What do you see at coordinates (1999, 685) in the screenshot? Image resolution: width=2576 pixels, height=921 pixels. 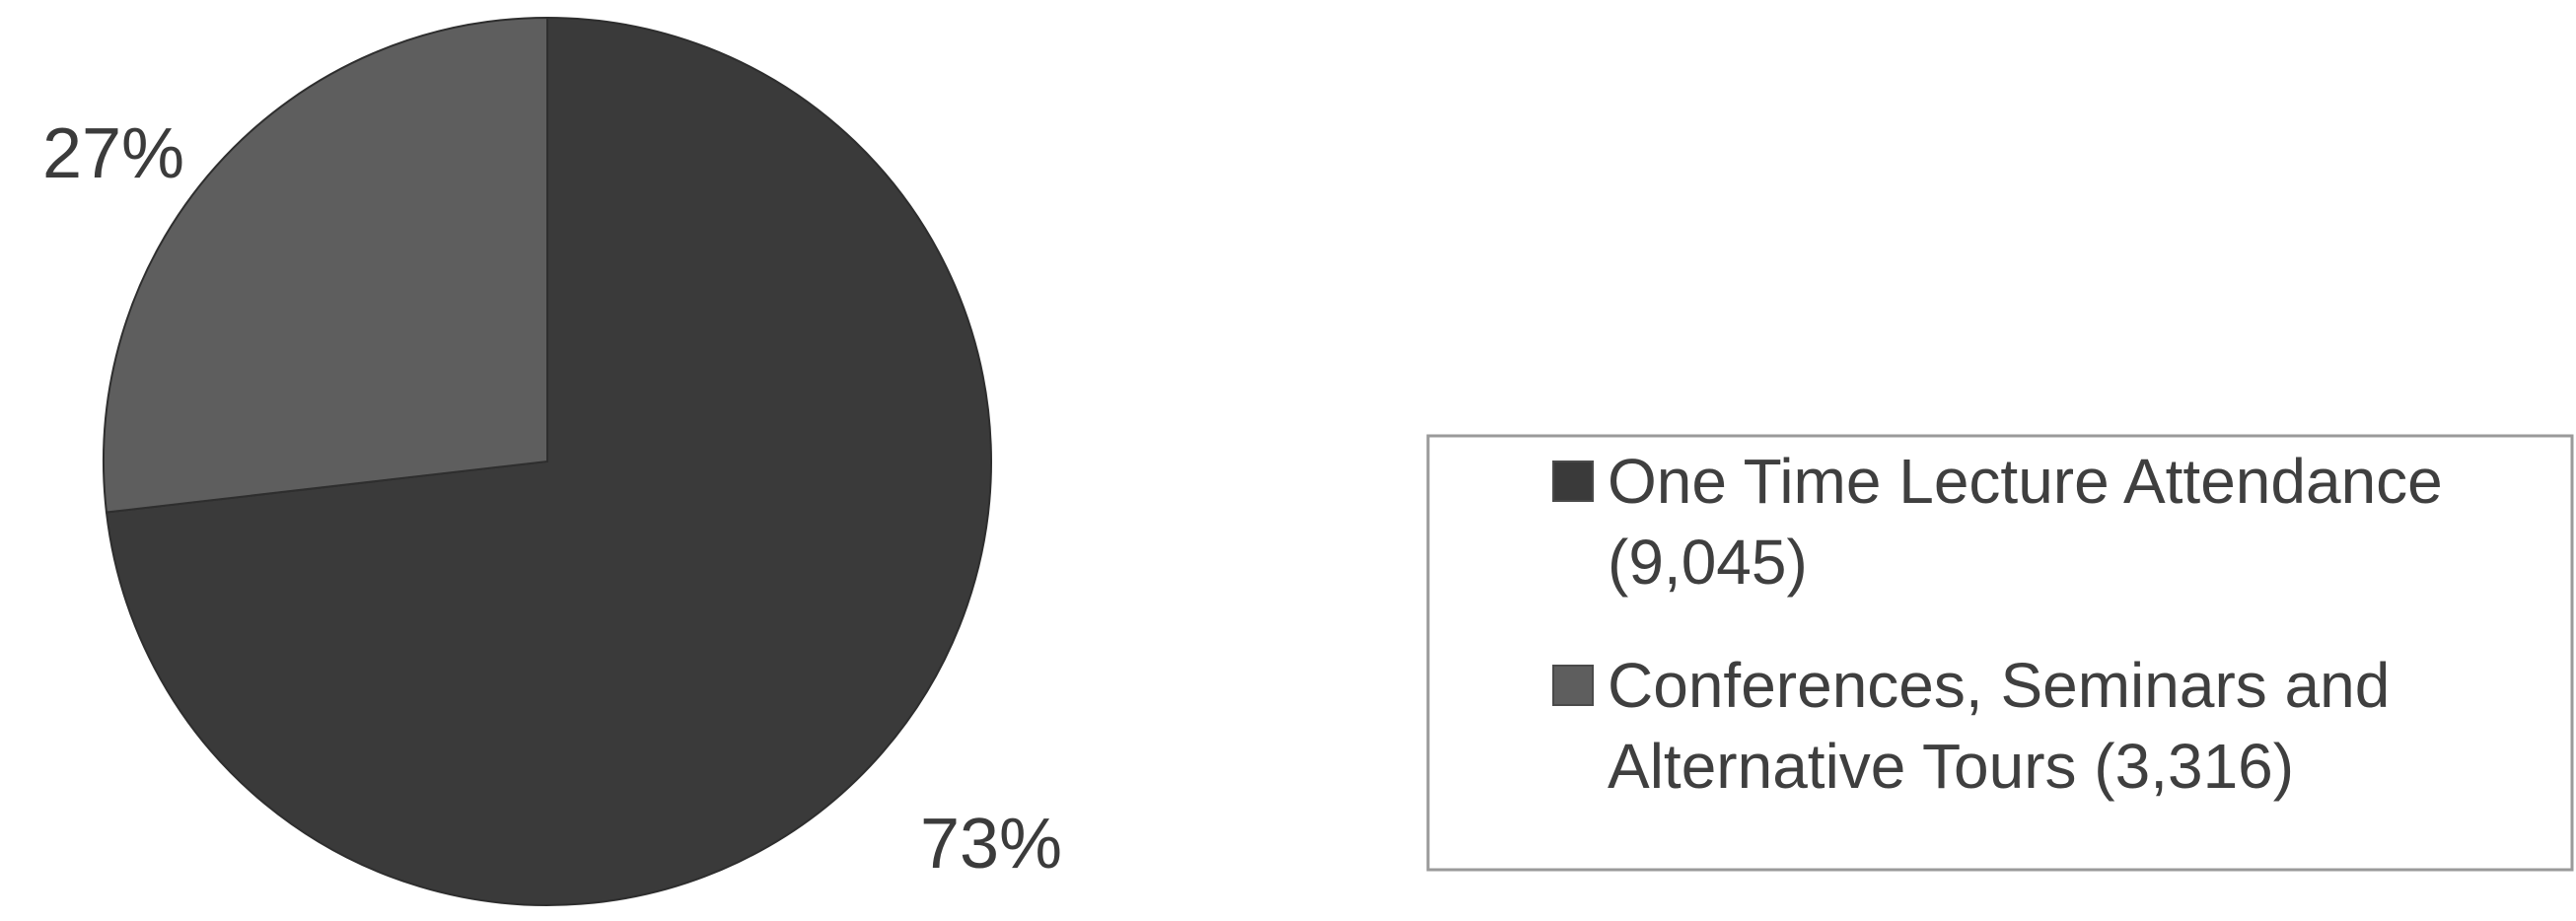 I see `legend-label-2-line-1: Conferences, Seminars and` at bounding box center [1999, 685].